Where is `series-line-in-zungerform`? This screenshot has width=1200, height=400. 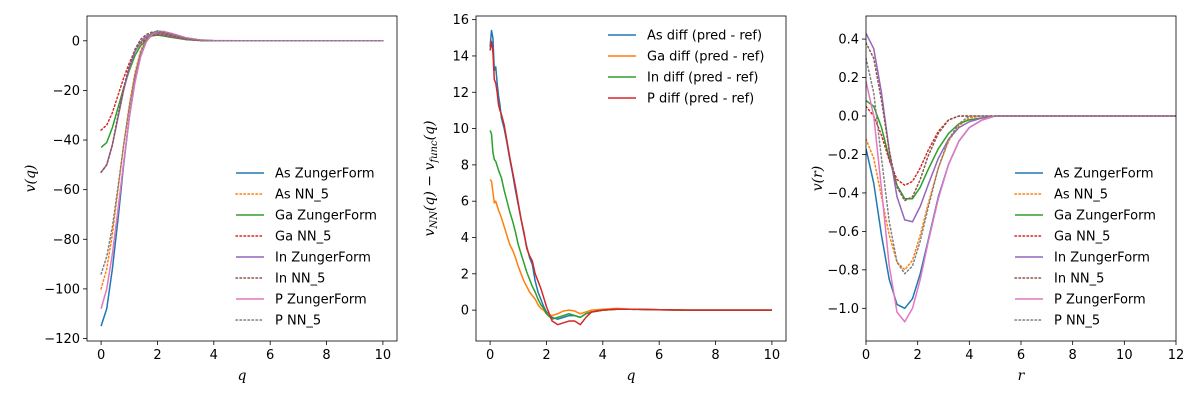 series-line-in-zungerform is located at coordinates (241, 102).